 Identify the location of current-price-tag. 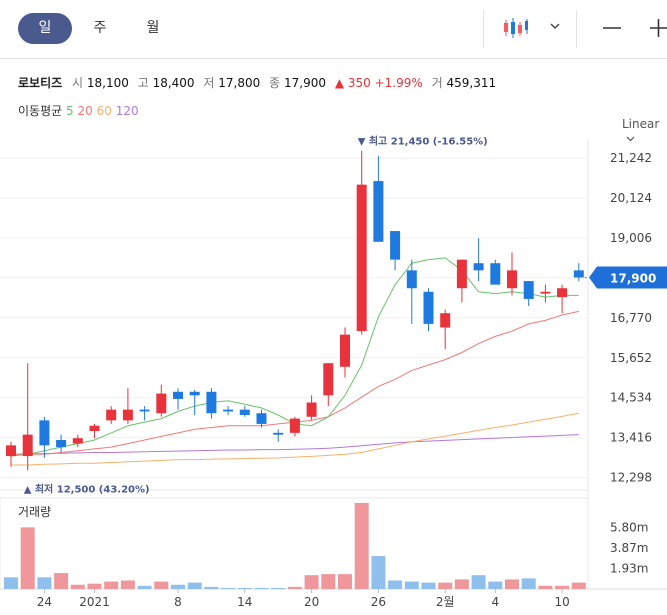
(628, 277).